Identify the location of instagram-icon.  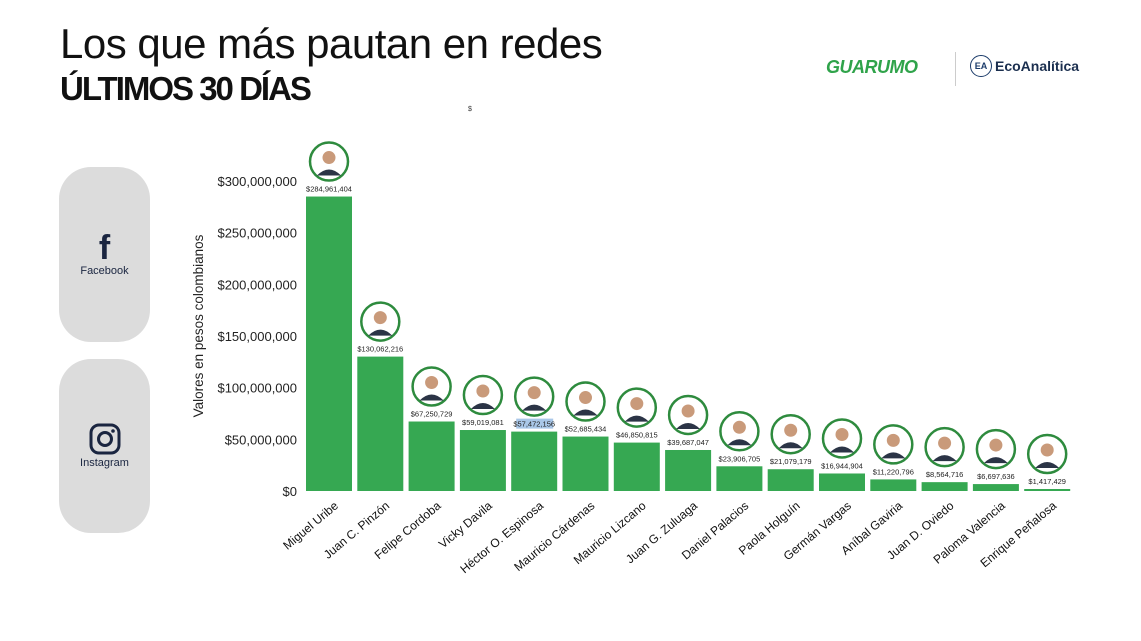
(104, 439).